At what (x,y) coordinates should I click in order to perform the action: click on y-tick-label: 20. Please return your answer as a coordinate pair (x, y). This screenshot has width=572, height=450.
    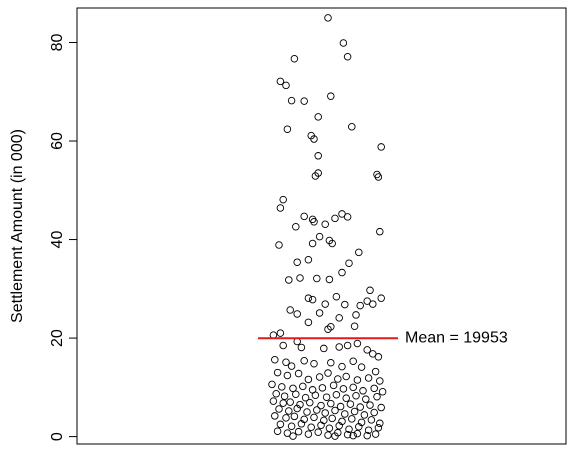
    Looking at the image, I should click on (57, 338).